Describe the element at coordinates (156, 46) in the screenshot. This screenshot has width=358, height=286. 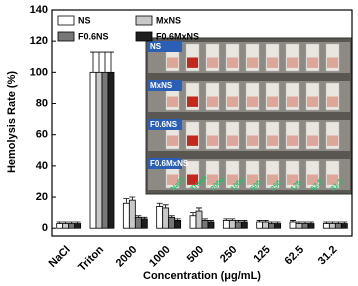
I see `row-label: NS` at that location.